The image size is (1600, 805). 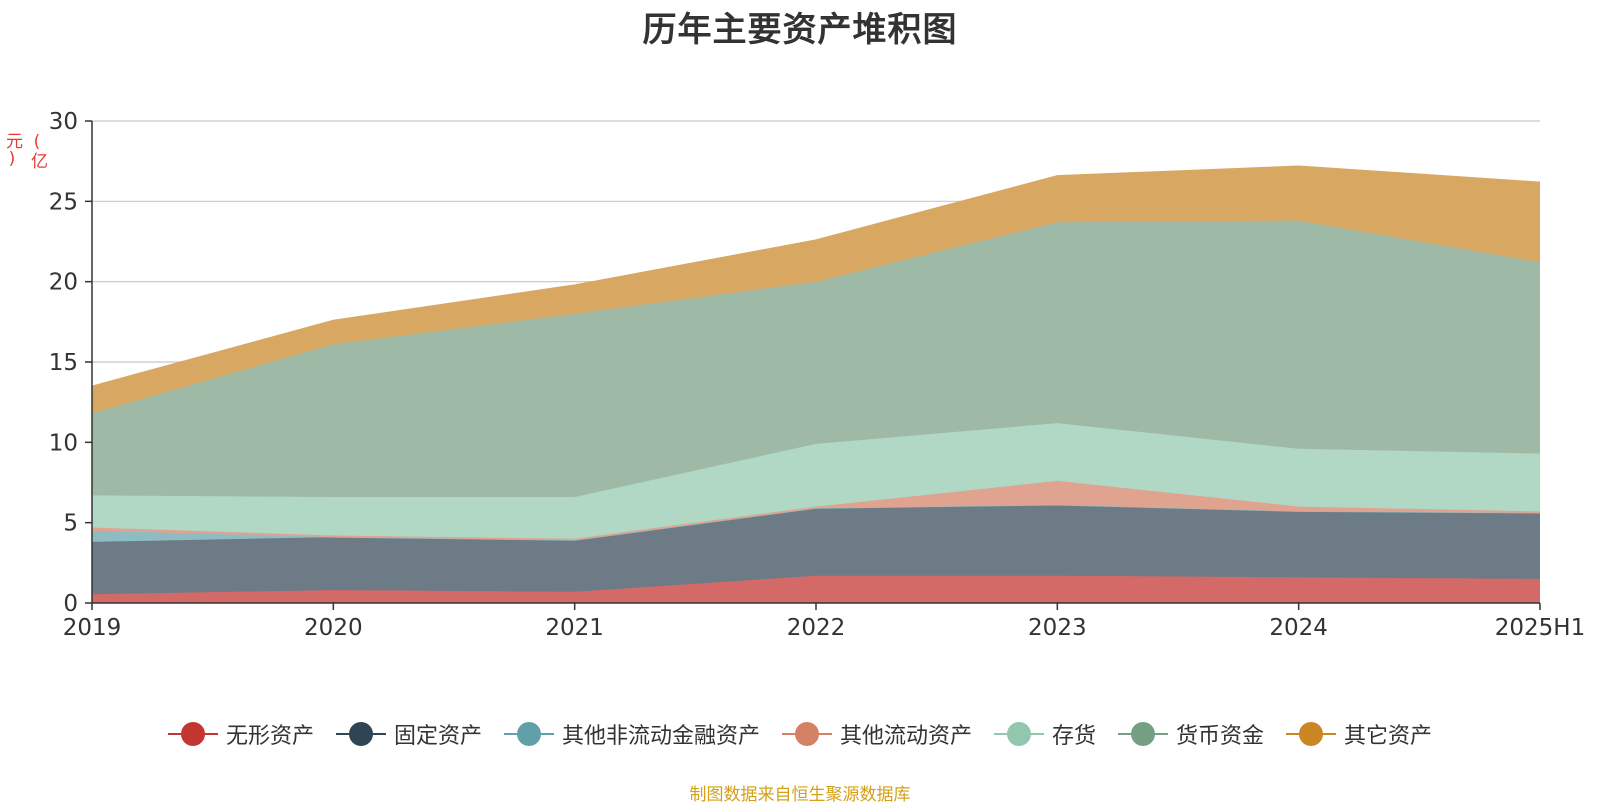 What do you see at coordinates (70, 524) in the screenshot?
I see `y-tick-label-5: 5` at bounding box center [70, 524].